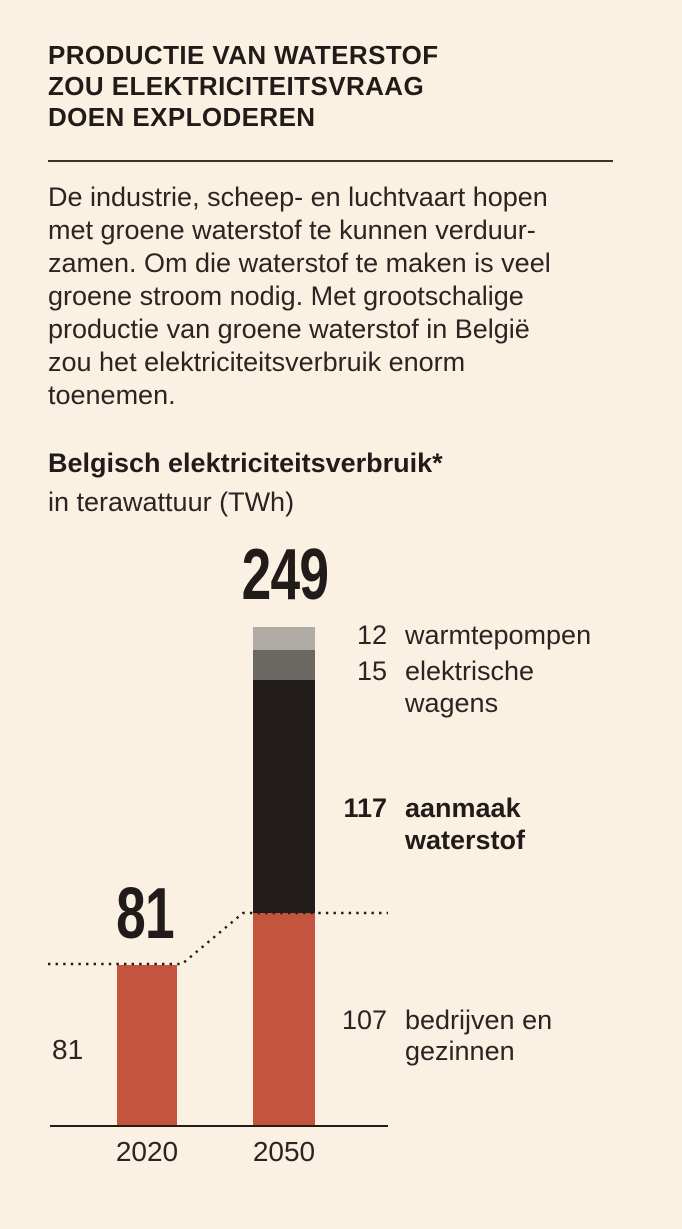  Describe the element at coordinates (463, 808) in the screenshot. I see `annotation-label-line: aanmaak` at that location.